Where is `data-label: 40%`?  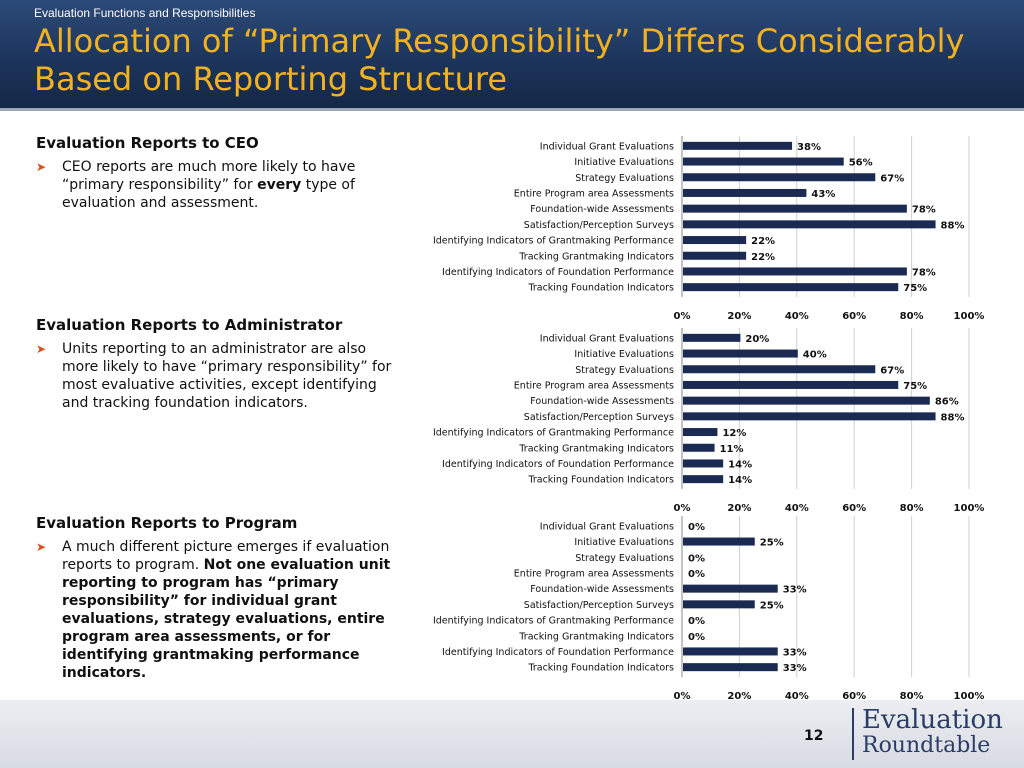 data-label: 40% is located at coordinates (815, 355).